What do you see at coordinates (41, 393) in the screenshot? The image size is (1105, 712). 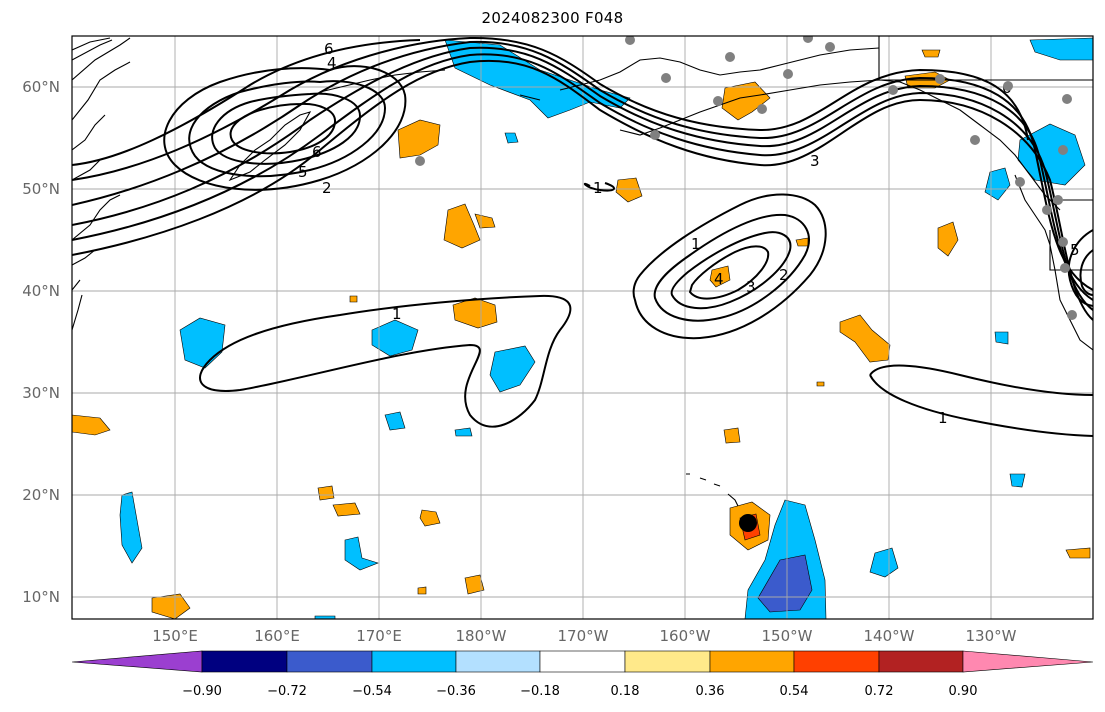 I see `lat-label: 30°N` at bounding box center [41, 393].